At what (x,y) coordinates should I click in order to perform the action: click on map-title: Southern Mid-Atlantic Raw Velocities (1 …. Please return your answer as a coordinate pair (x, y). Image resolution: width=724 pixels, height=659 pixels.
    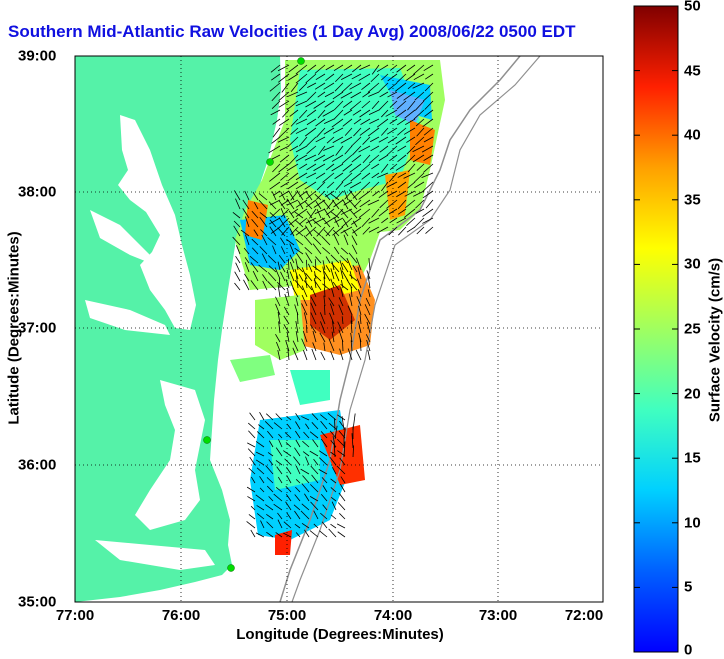
    Looking at the image, I should click on (292, 31).